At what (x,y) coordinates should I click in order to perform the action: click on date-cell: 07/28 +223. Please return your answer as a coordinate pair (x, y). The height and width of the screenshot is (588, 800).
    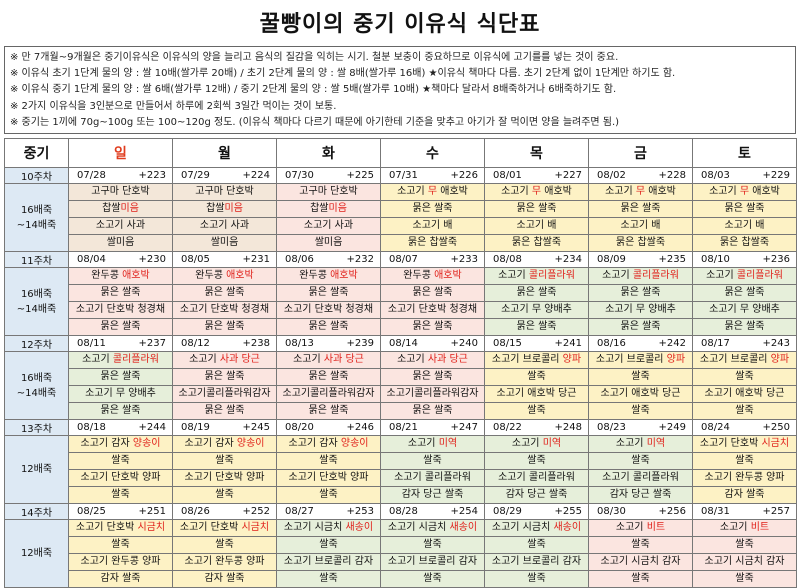
    Looking at the image, I should click on (120, 175).